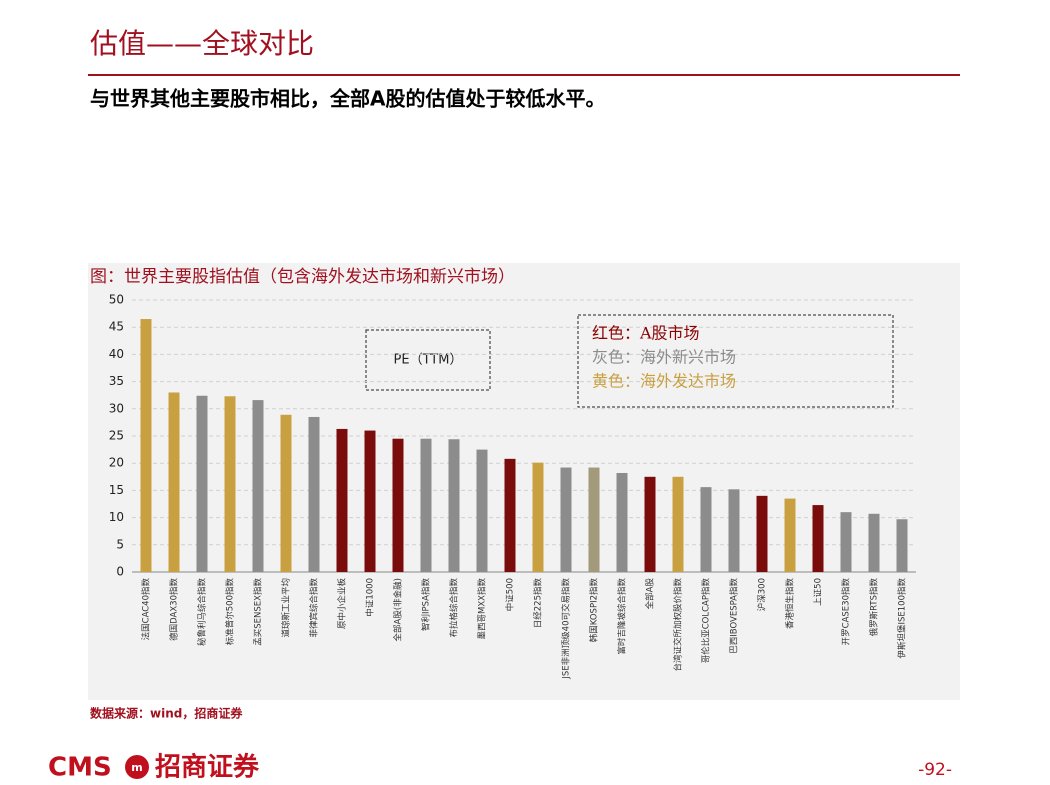 Image resolution: width=1050 pixels, height=785 pixels. I want to click on y-tick-label: 0, so click(120, 572).